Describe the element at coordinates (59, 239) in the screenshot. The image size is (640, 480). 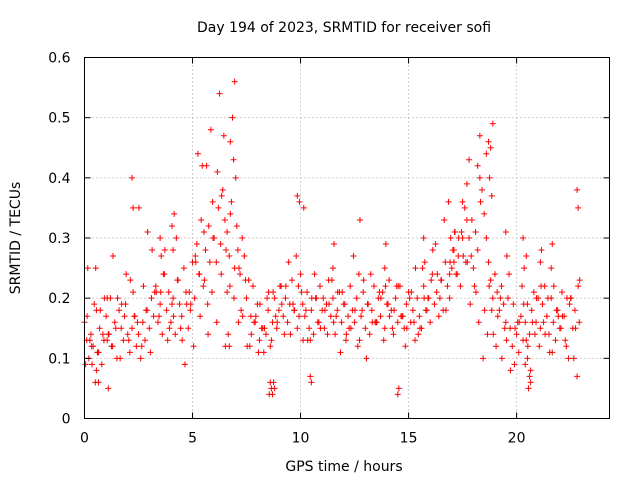
I see `y-tick-label: 0.3` at that location.